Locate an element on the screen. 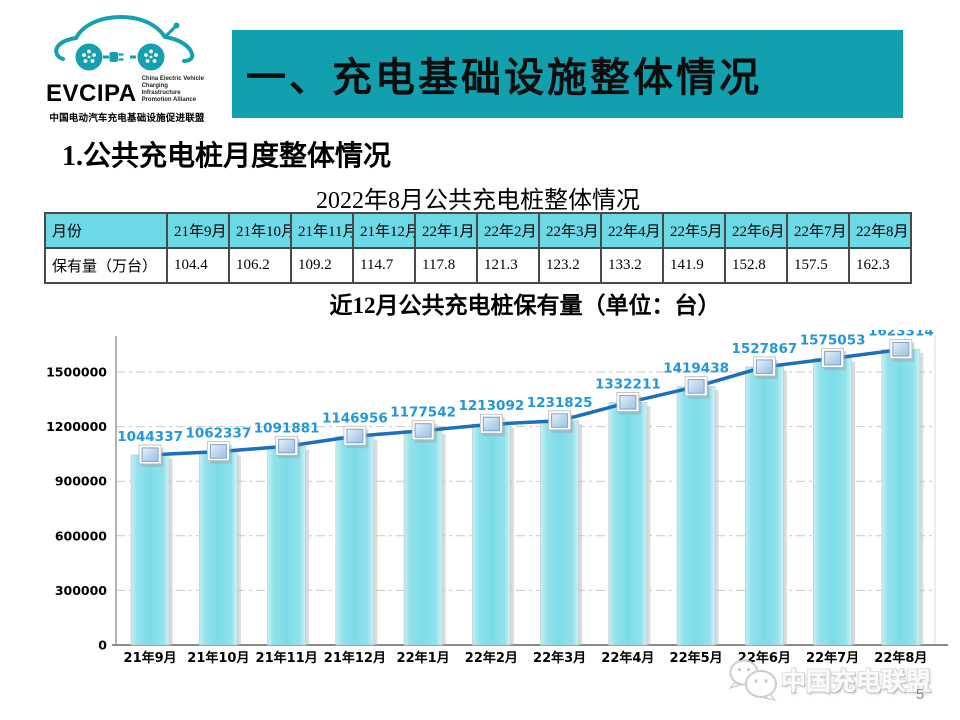  data-label: 1231825 is located at coordinates (560, 403).